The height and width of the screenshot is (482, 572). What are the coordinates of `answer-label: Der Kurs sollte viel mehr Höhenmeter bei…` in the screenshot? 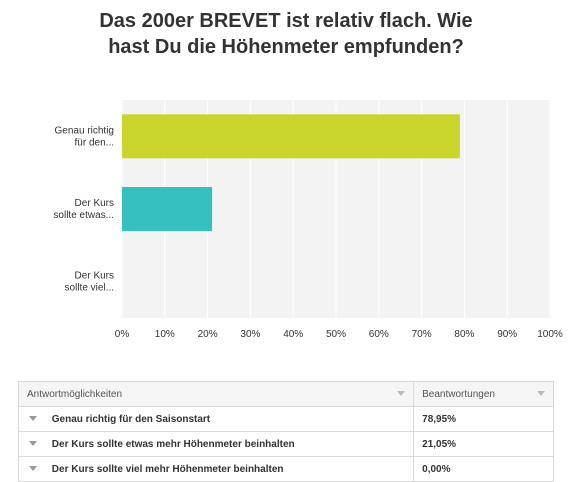 It's located at (167, 469).